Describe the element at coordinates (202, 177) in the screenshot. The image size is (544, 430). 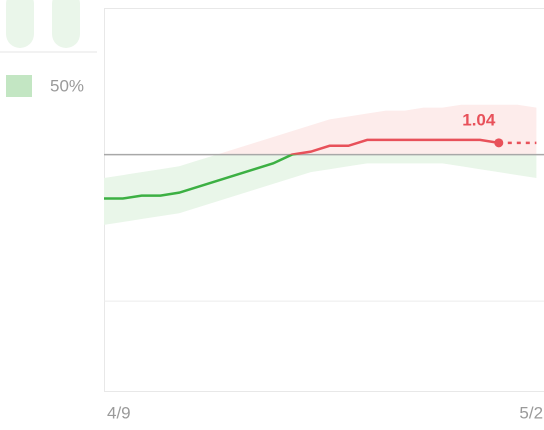
I see `line-below` at that location.